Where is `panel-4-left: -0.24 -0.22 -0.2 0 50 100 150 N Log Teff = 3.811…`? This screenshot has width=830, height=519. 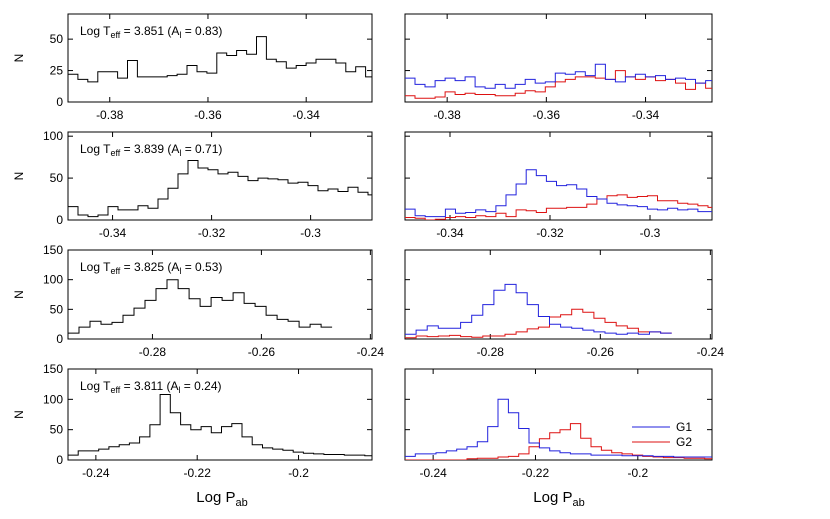
panel-4-left: -0.24 -0.22 -0.2 0 50 100 150 N Log Teff = 3.811… is located at coordinates (192, 421).